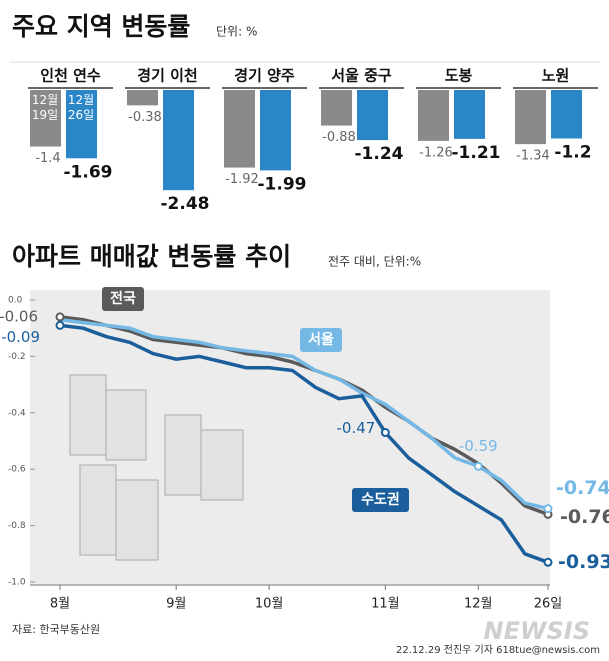  Describe the element at coordinates (15, 301) in the screenshot. I see `y-tick-label: 0.0` at that location.